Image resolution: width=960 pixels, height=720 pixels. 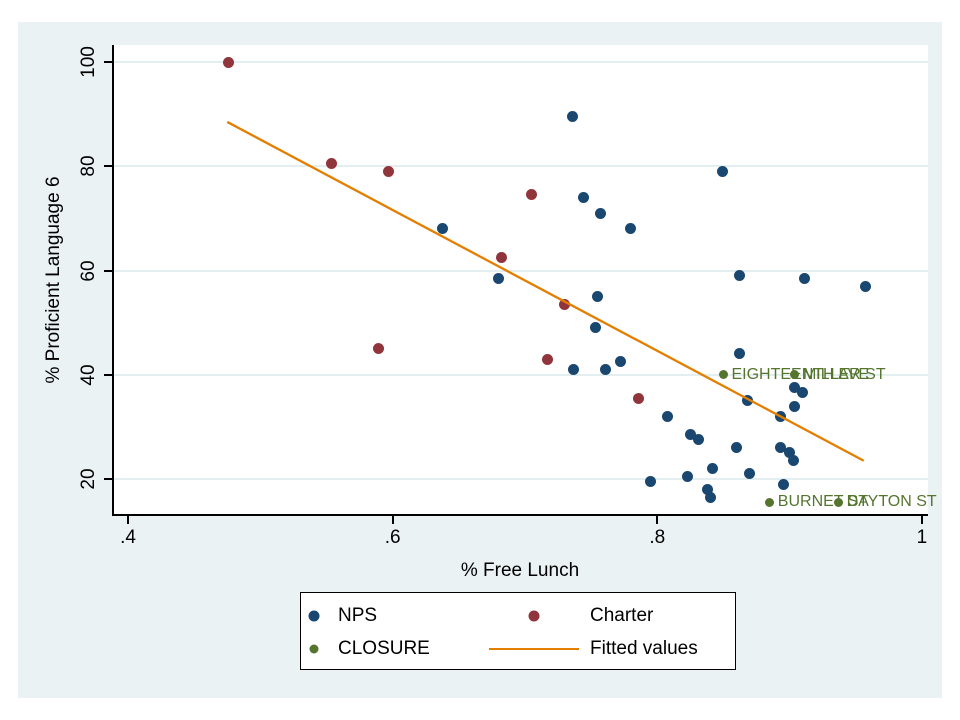 I want to click on y-tick-label: 60, so click(x=88, y=270).